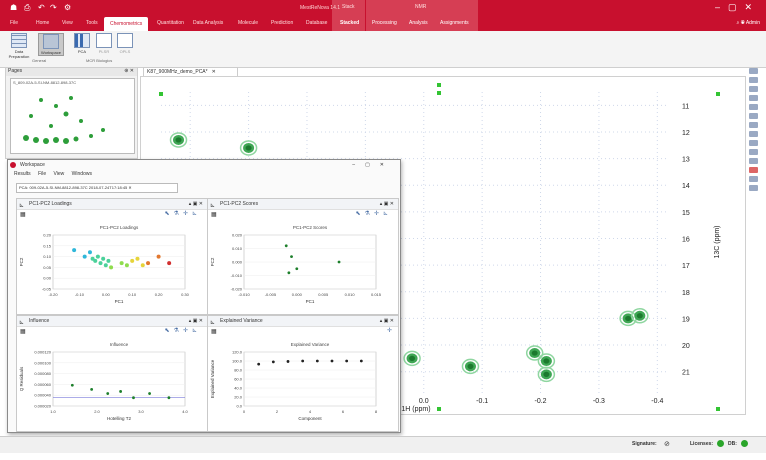 The width and height of the screenshot is (766, 460). Describe the element at coordinates (208, 23) in the screenshot. I see `tab-data-analysis: Data Analysis` at that location.